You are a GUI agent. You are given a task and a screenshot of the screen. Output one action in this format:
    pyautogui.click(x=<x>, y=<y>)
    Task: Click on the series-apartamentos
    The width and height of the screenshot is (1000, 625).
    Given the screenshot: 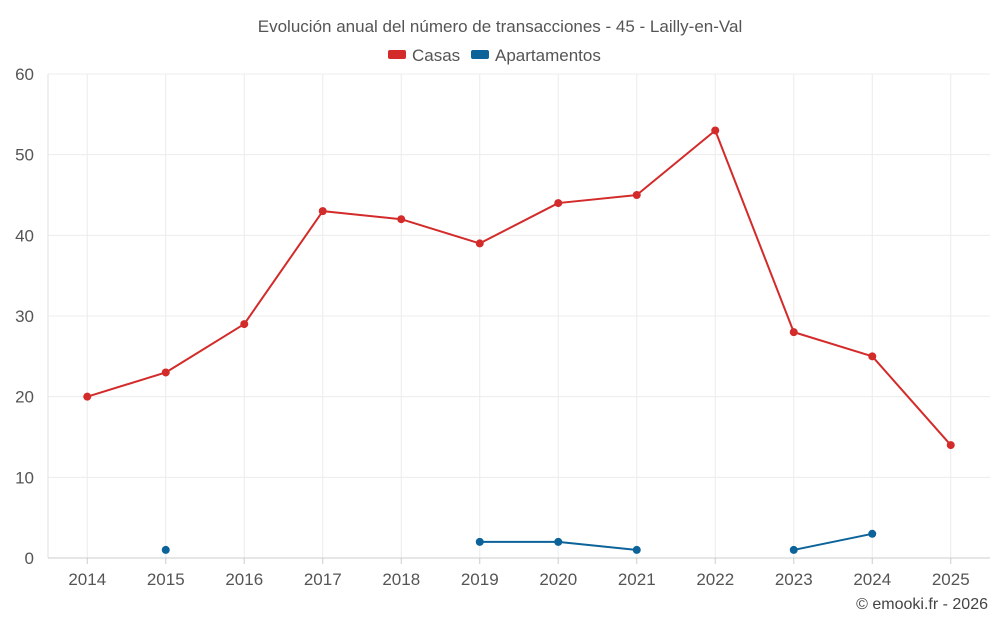 What is the action you would take?
    pyautogui.click(x=519, y=541)
    